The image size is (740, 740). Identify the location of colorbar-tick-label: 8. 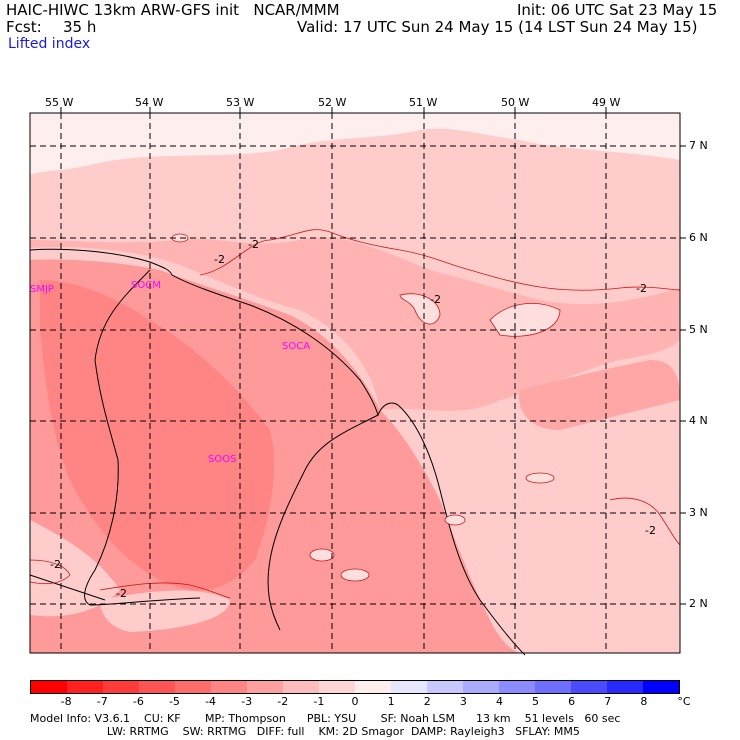
(644, 701).